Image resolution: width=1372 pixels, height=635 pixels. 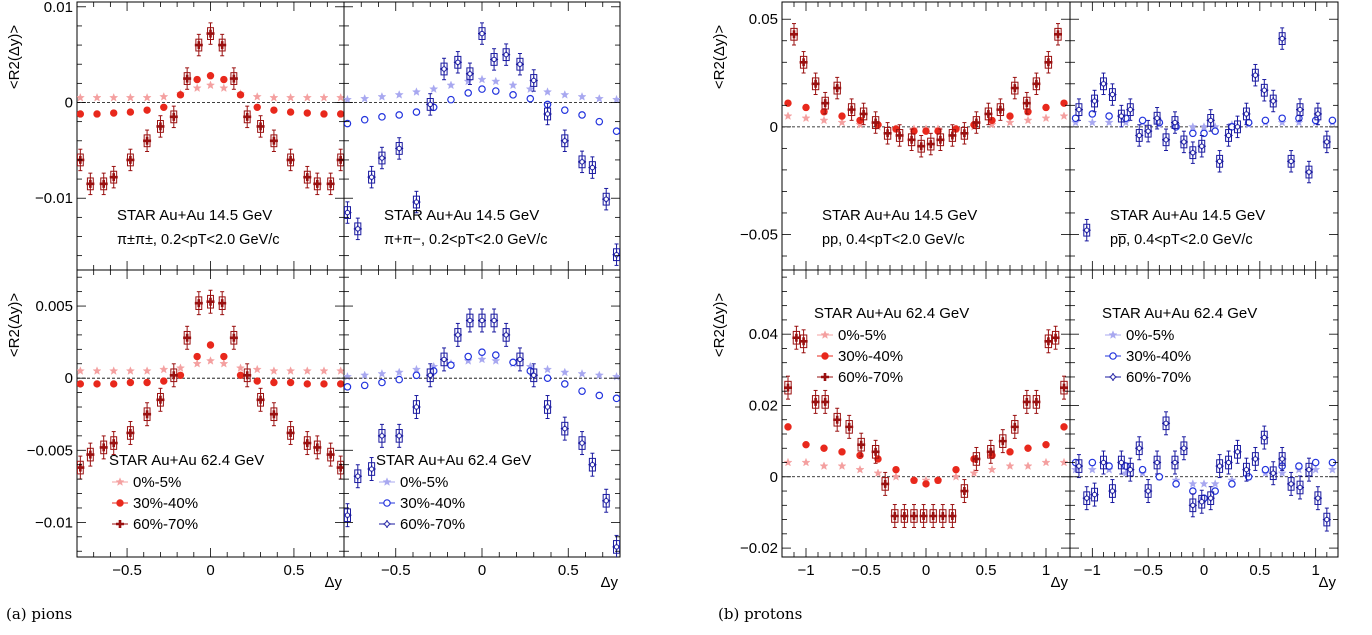 What do you see at coordinates (432, 524) in the screenshot?
I see `legend-entry: 60%-70%` at bounding box center [432, 524].